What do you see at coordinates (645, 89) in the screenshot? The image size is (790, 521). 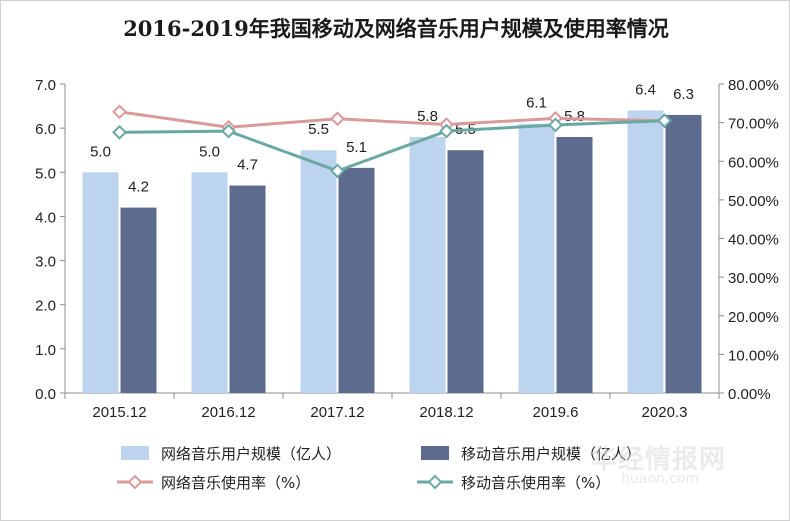 I see `bar-data-label: 6.4` at bounding box center [645, 89].